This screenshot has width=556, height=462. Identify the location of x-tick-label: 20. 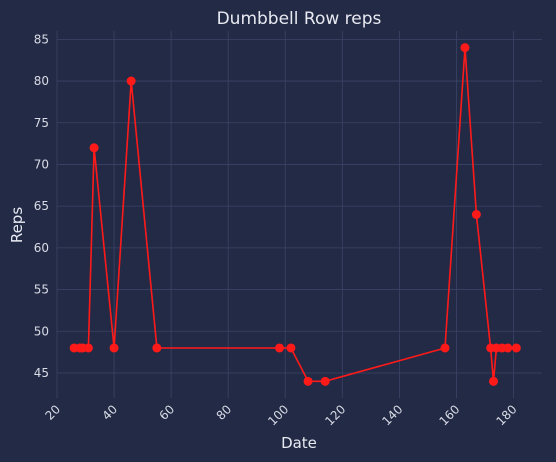
(52, 412).